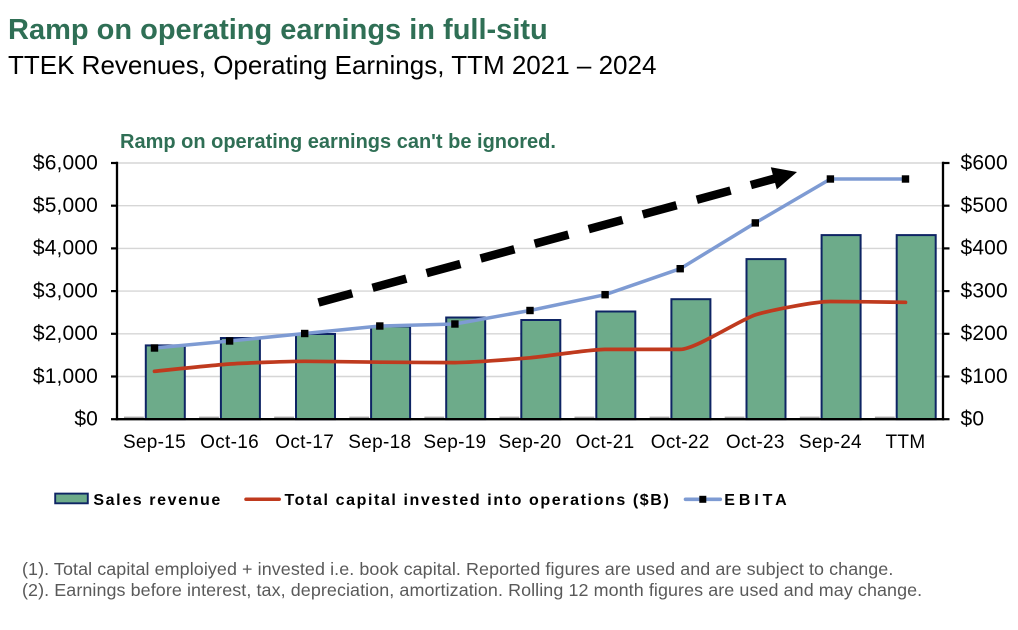 The height and width of the screenshot is (630, 1018). I want to click on svg-text: $300, so click(984, 290).